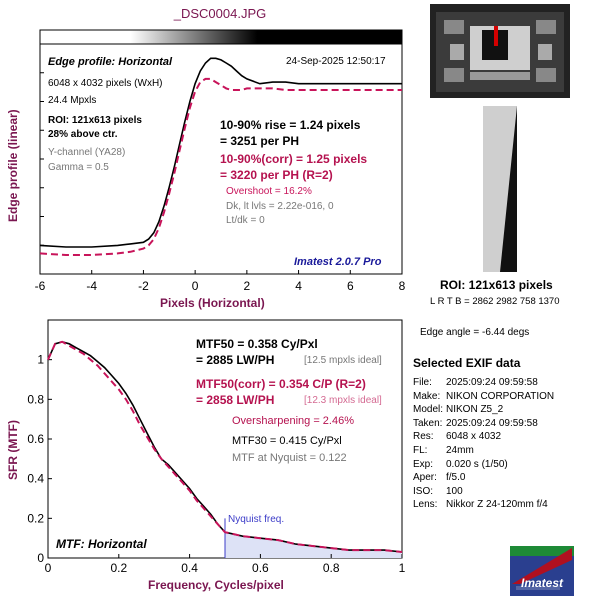 The height and width of the screenshot is (600, 600). Describe the element at coordinates (118, 568) in the screenshot. I see `mtf-x-tick-label: 0.2` at that location.